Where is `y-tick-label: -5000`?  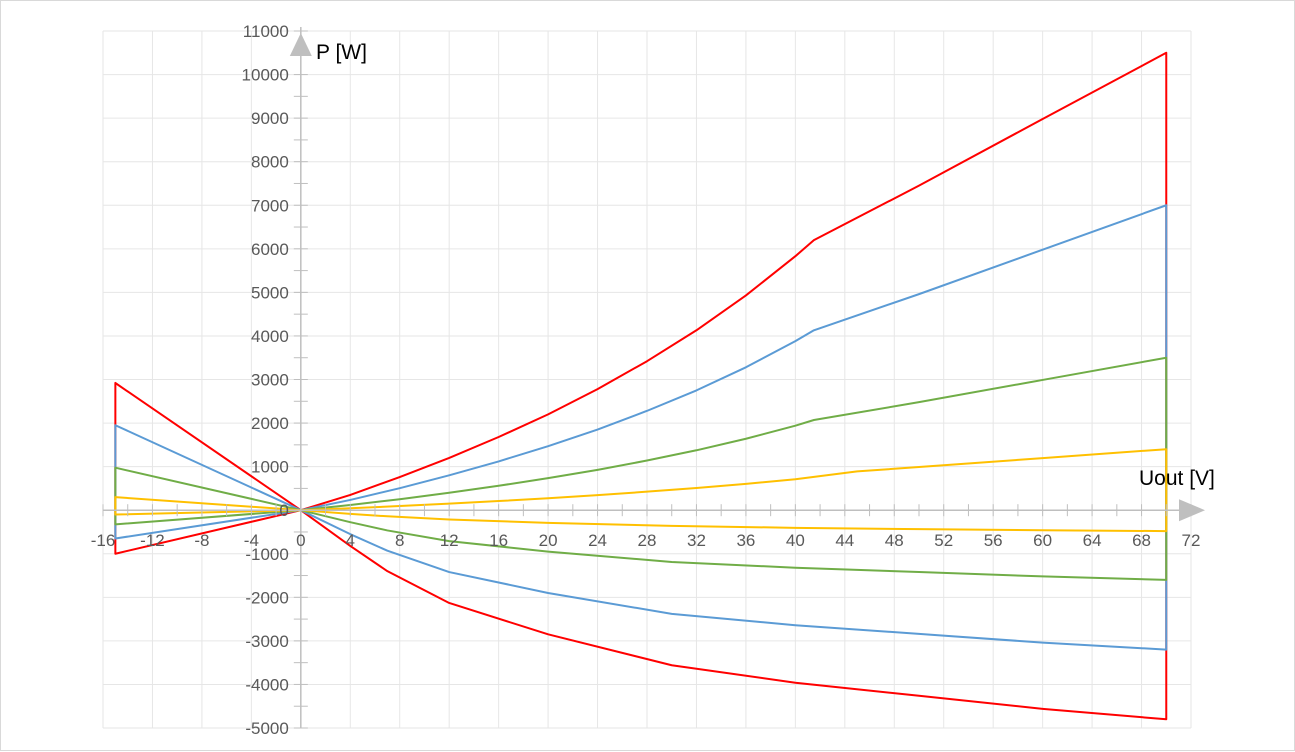 y-tick-label: -5000 is located at coordinates (266, 728).